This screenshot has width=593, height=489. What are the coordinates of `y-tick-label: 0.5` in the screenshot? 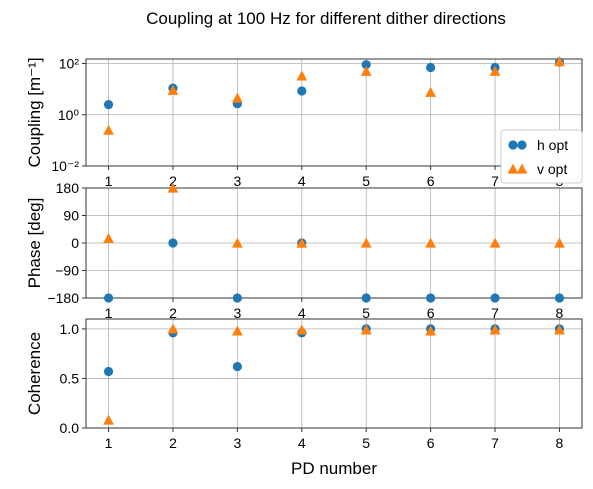 It's located at (70, 378).